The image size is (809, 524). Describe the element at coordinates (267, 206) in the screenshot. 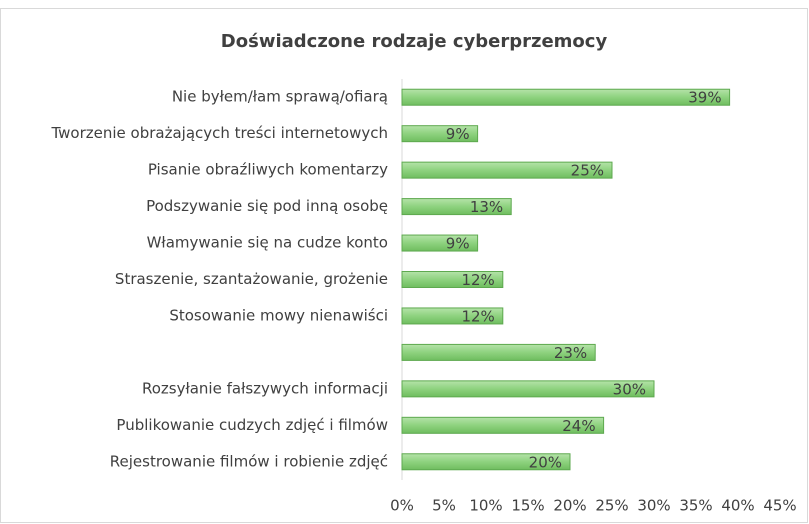

I see `y-tick-label: Podszywanie się pod inną osobę` at that location.